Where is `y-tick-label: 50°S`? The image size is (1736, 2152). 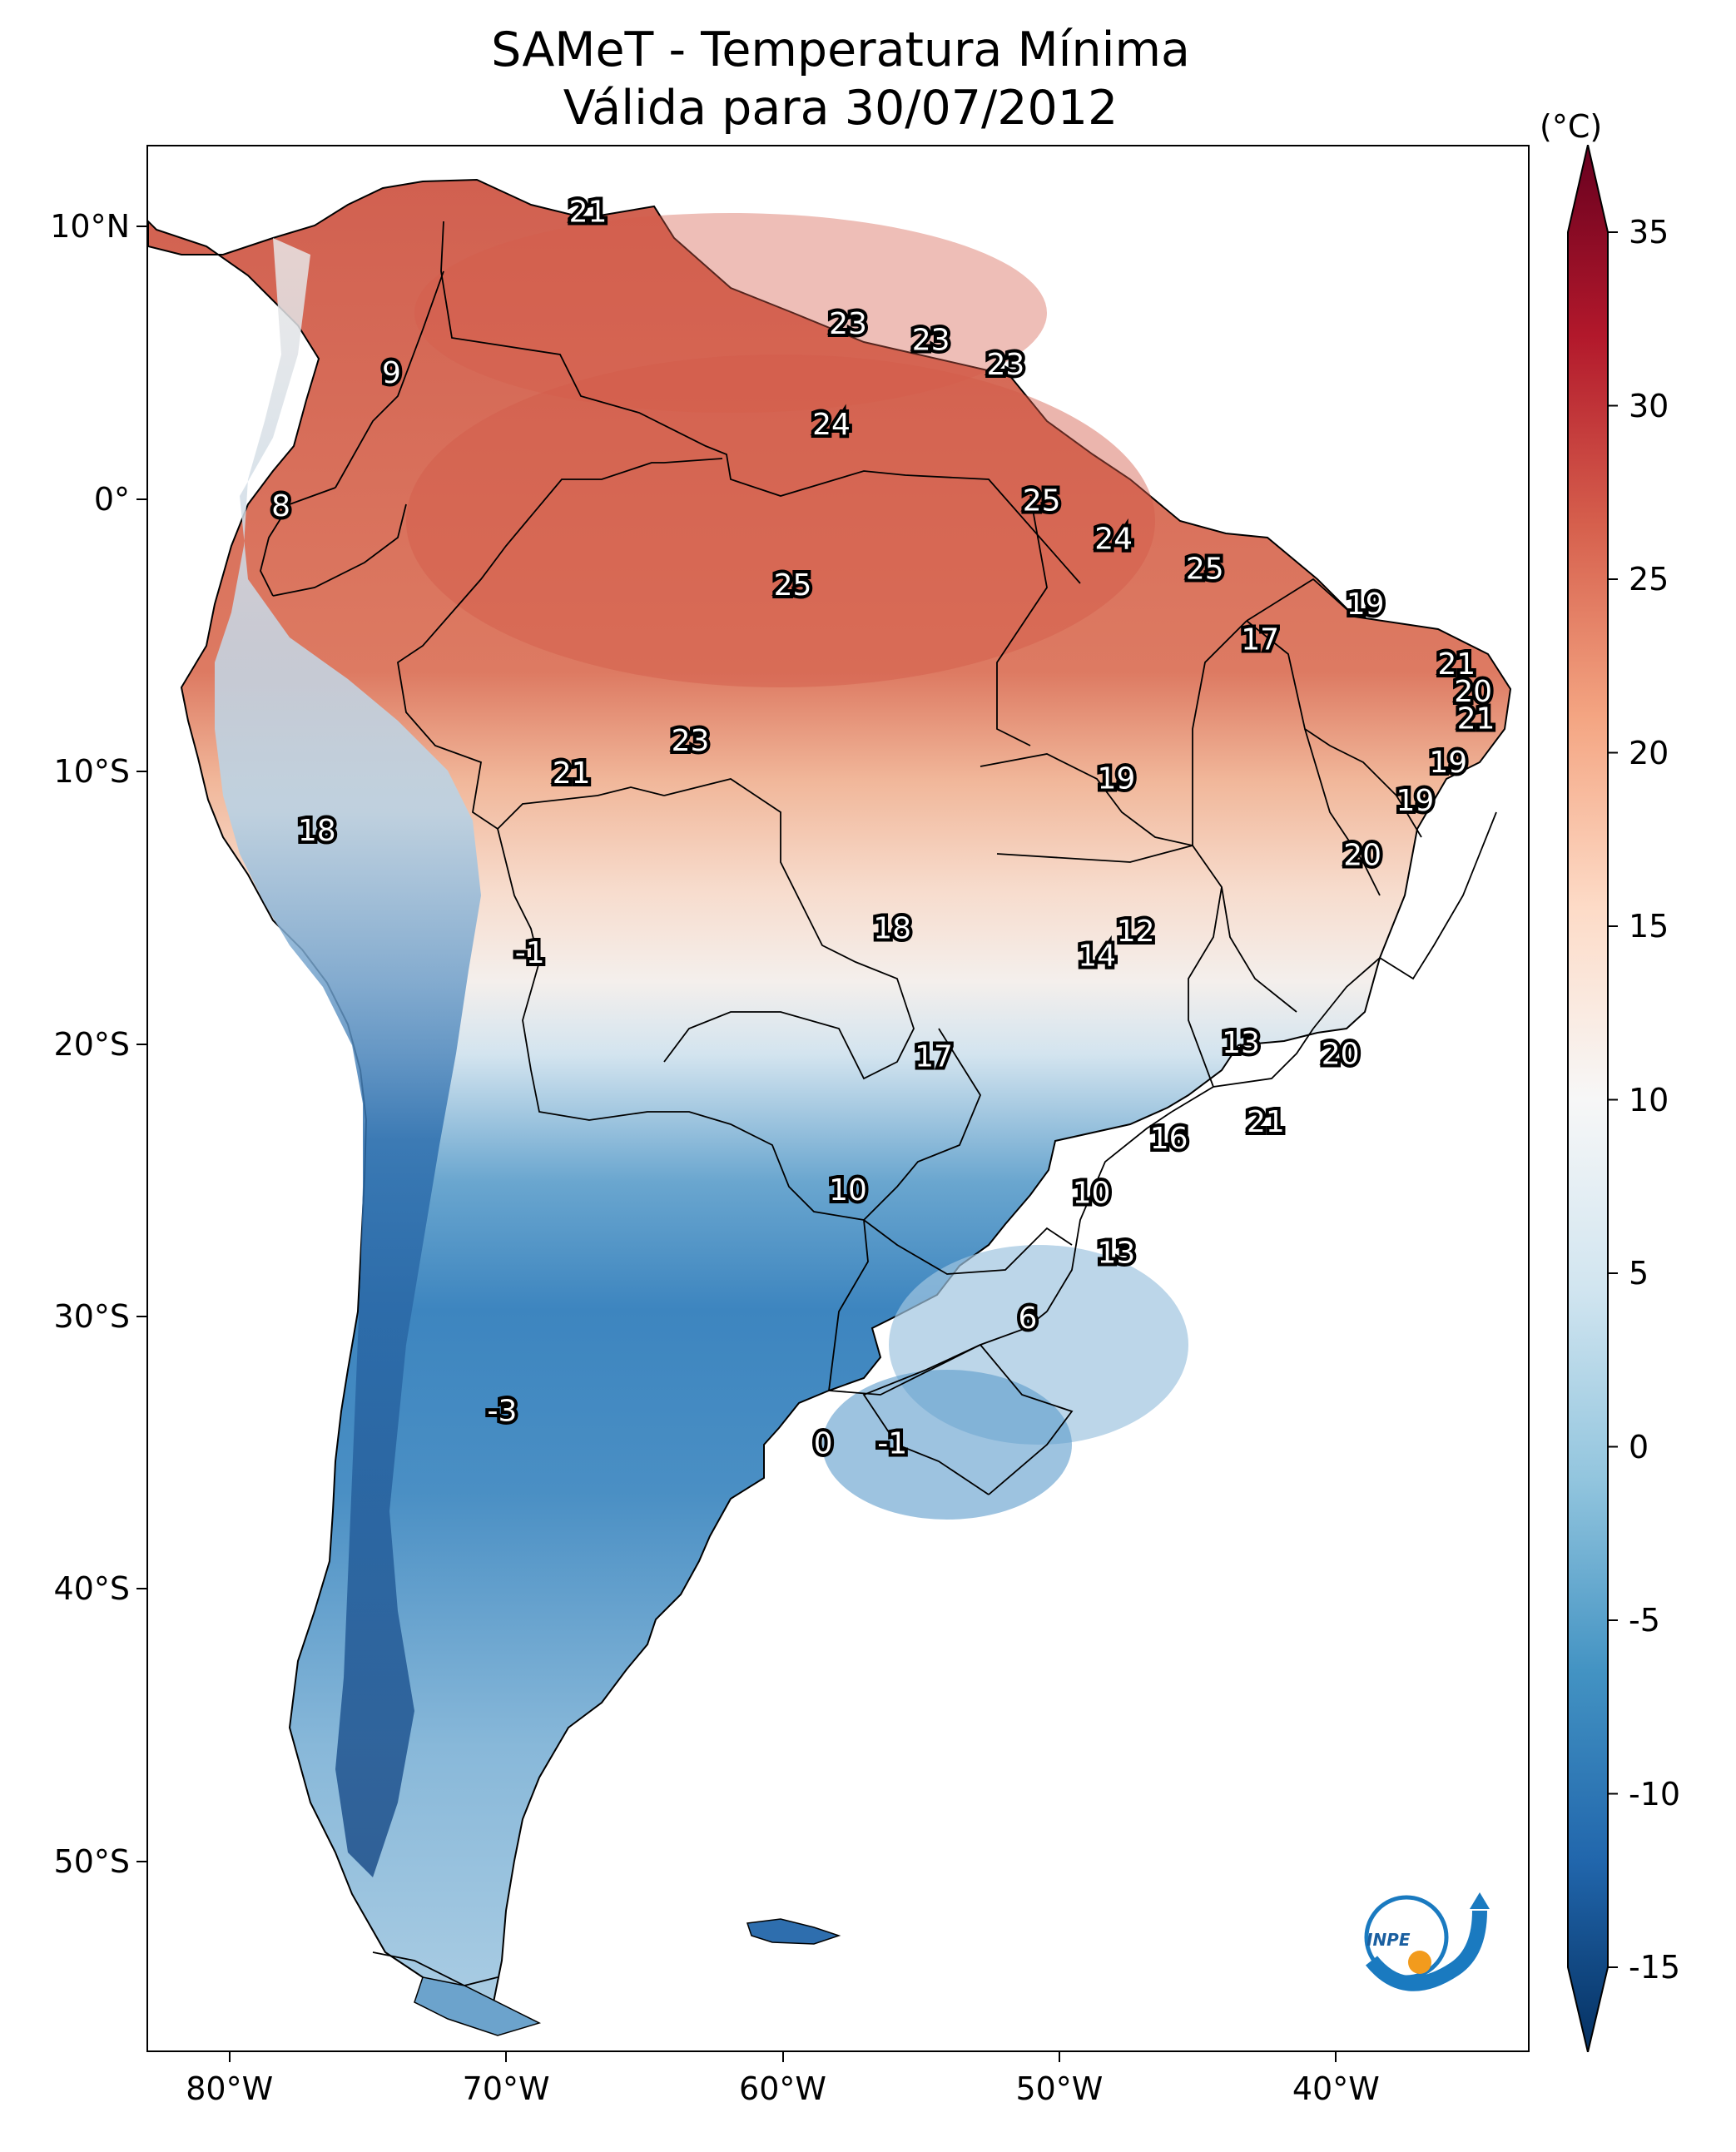 y-tick-label: 50°S is located at coordinates (91, 1861).